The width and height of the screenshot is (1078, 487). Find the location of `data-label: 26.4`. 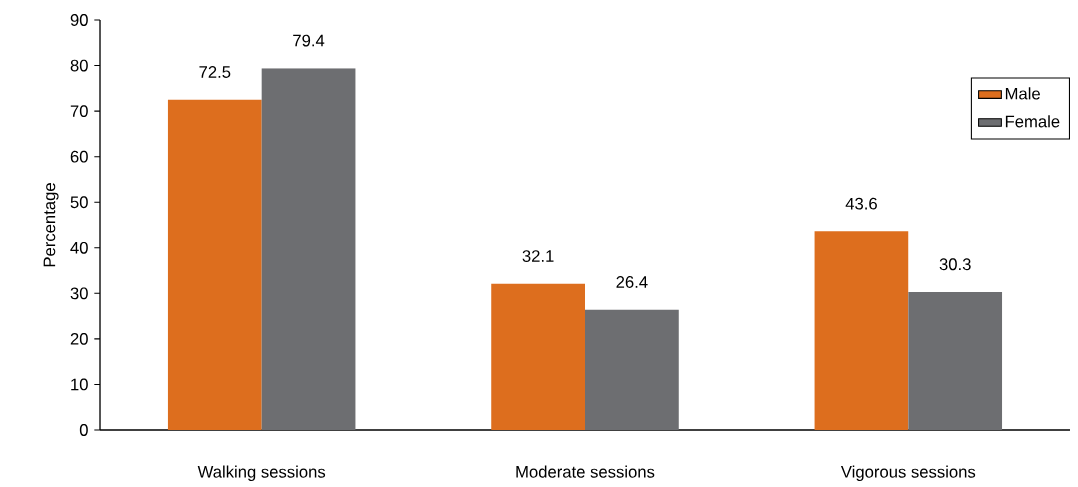

data-label: 26.4 is located at coordinates (632, 282).